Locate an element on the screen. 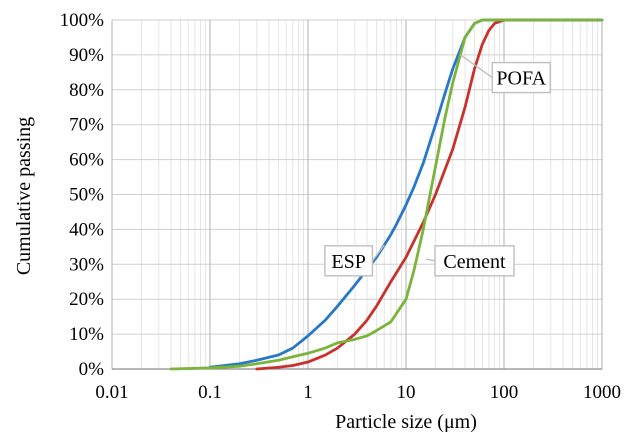  callout-label-esp: ESP is located at coordinates (348, 262).